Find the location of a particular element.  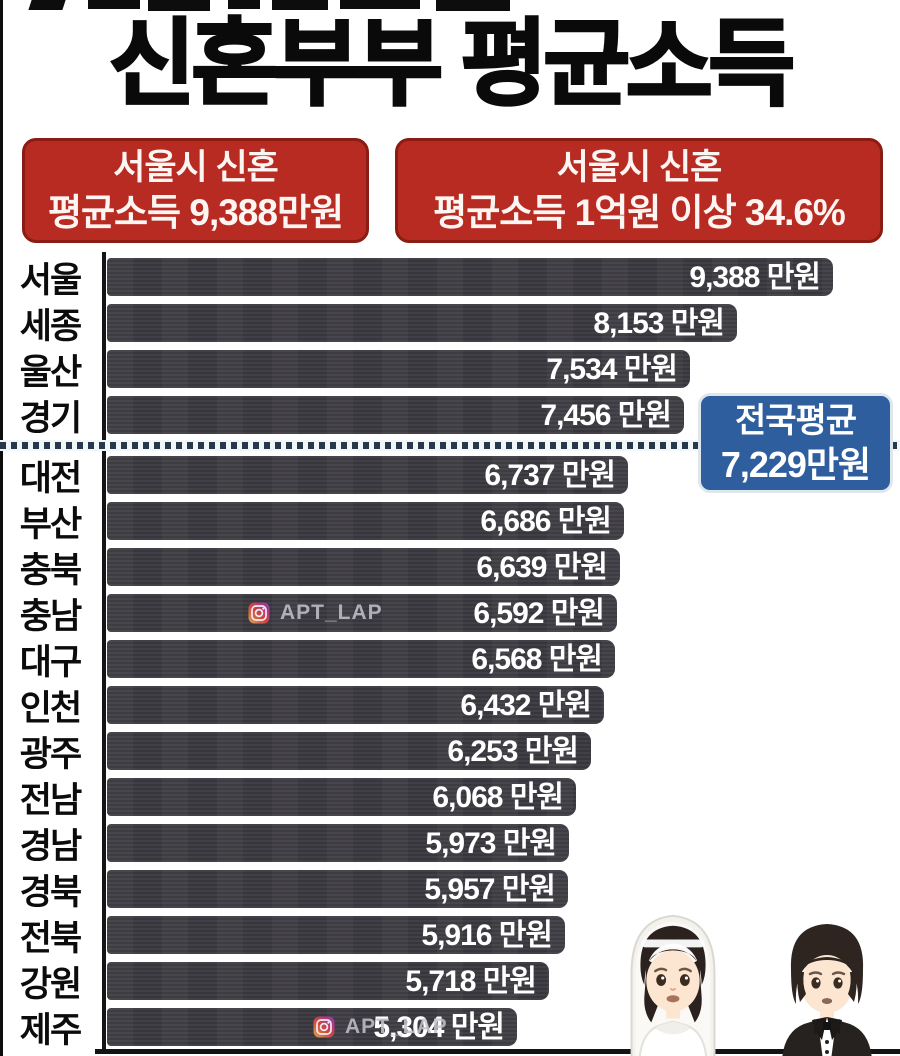

income-bar: 6,432 만원 is located at coordinates (355, 705).